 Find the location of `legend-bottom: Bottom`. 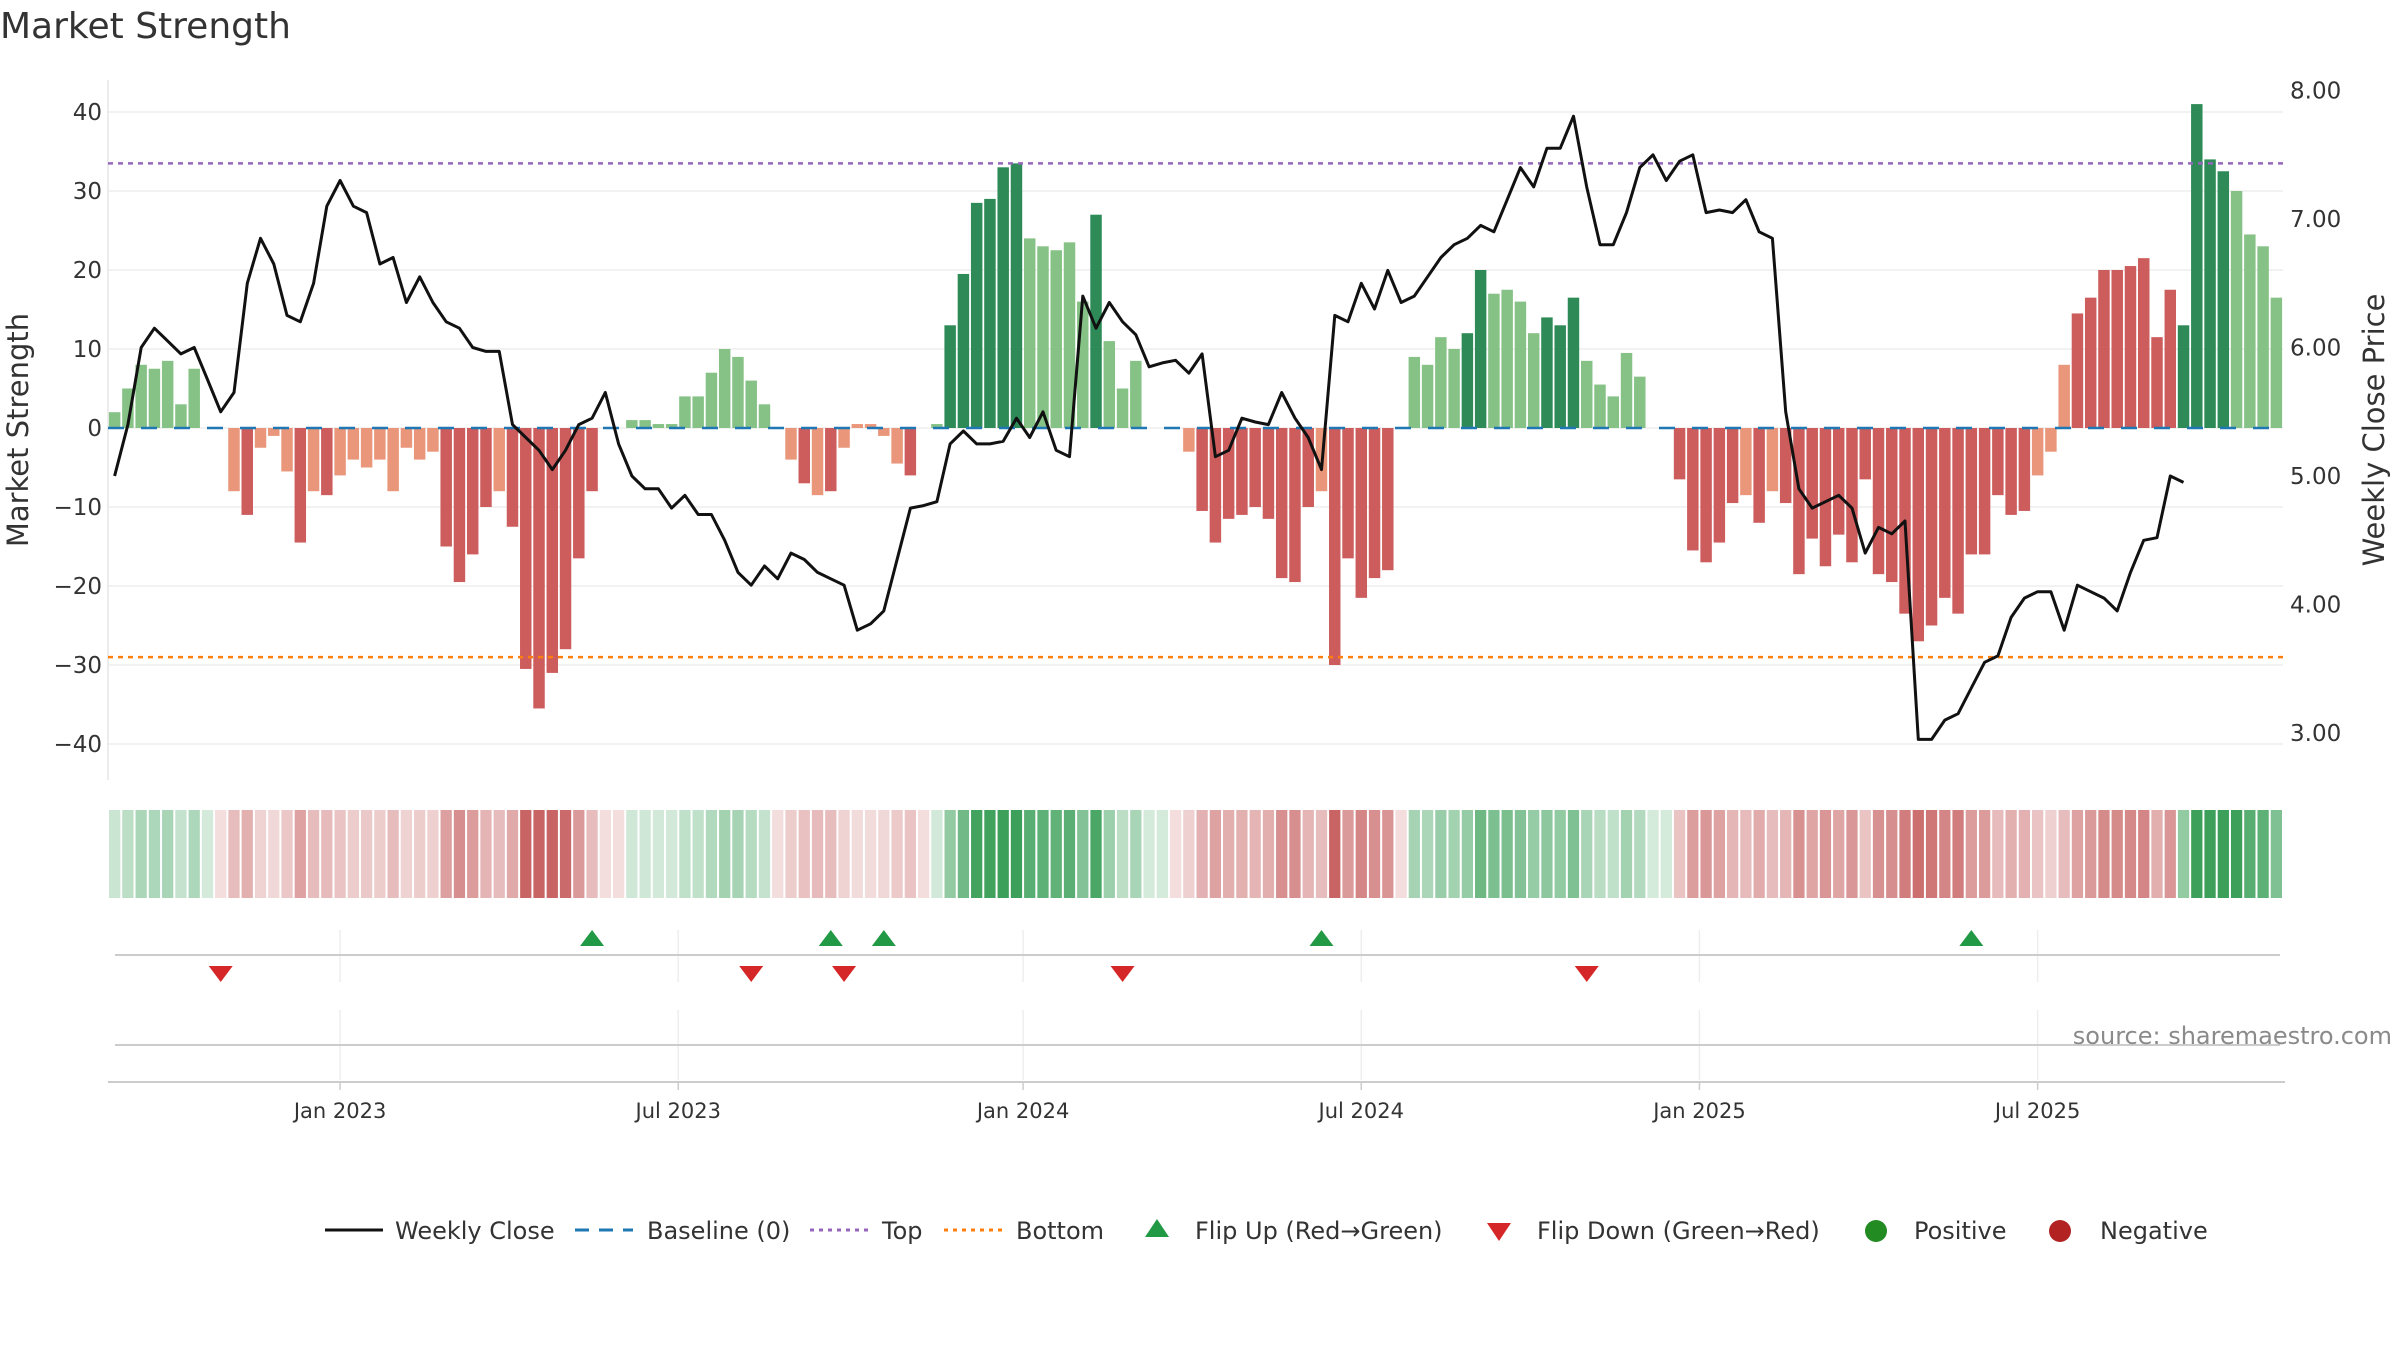

legend-bottom: Bottom is located at coordinates (1024, 1231).